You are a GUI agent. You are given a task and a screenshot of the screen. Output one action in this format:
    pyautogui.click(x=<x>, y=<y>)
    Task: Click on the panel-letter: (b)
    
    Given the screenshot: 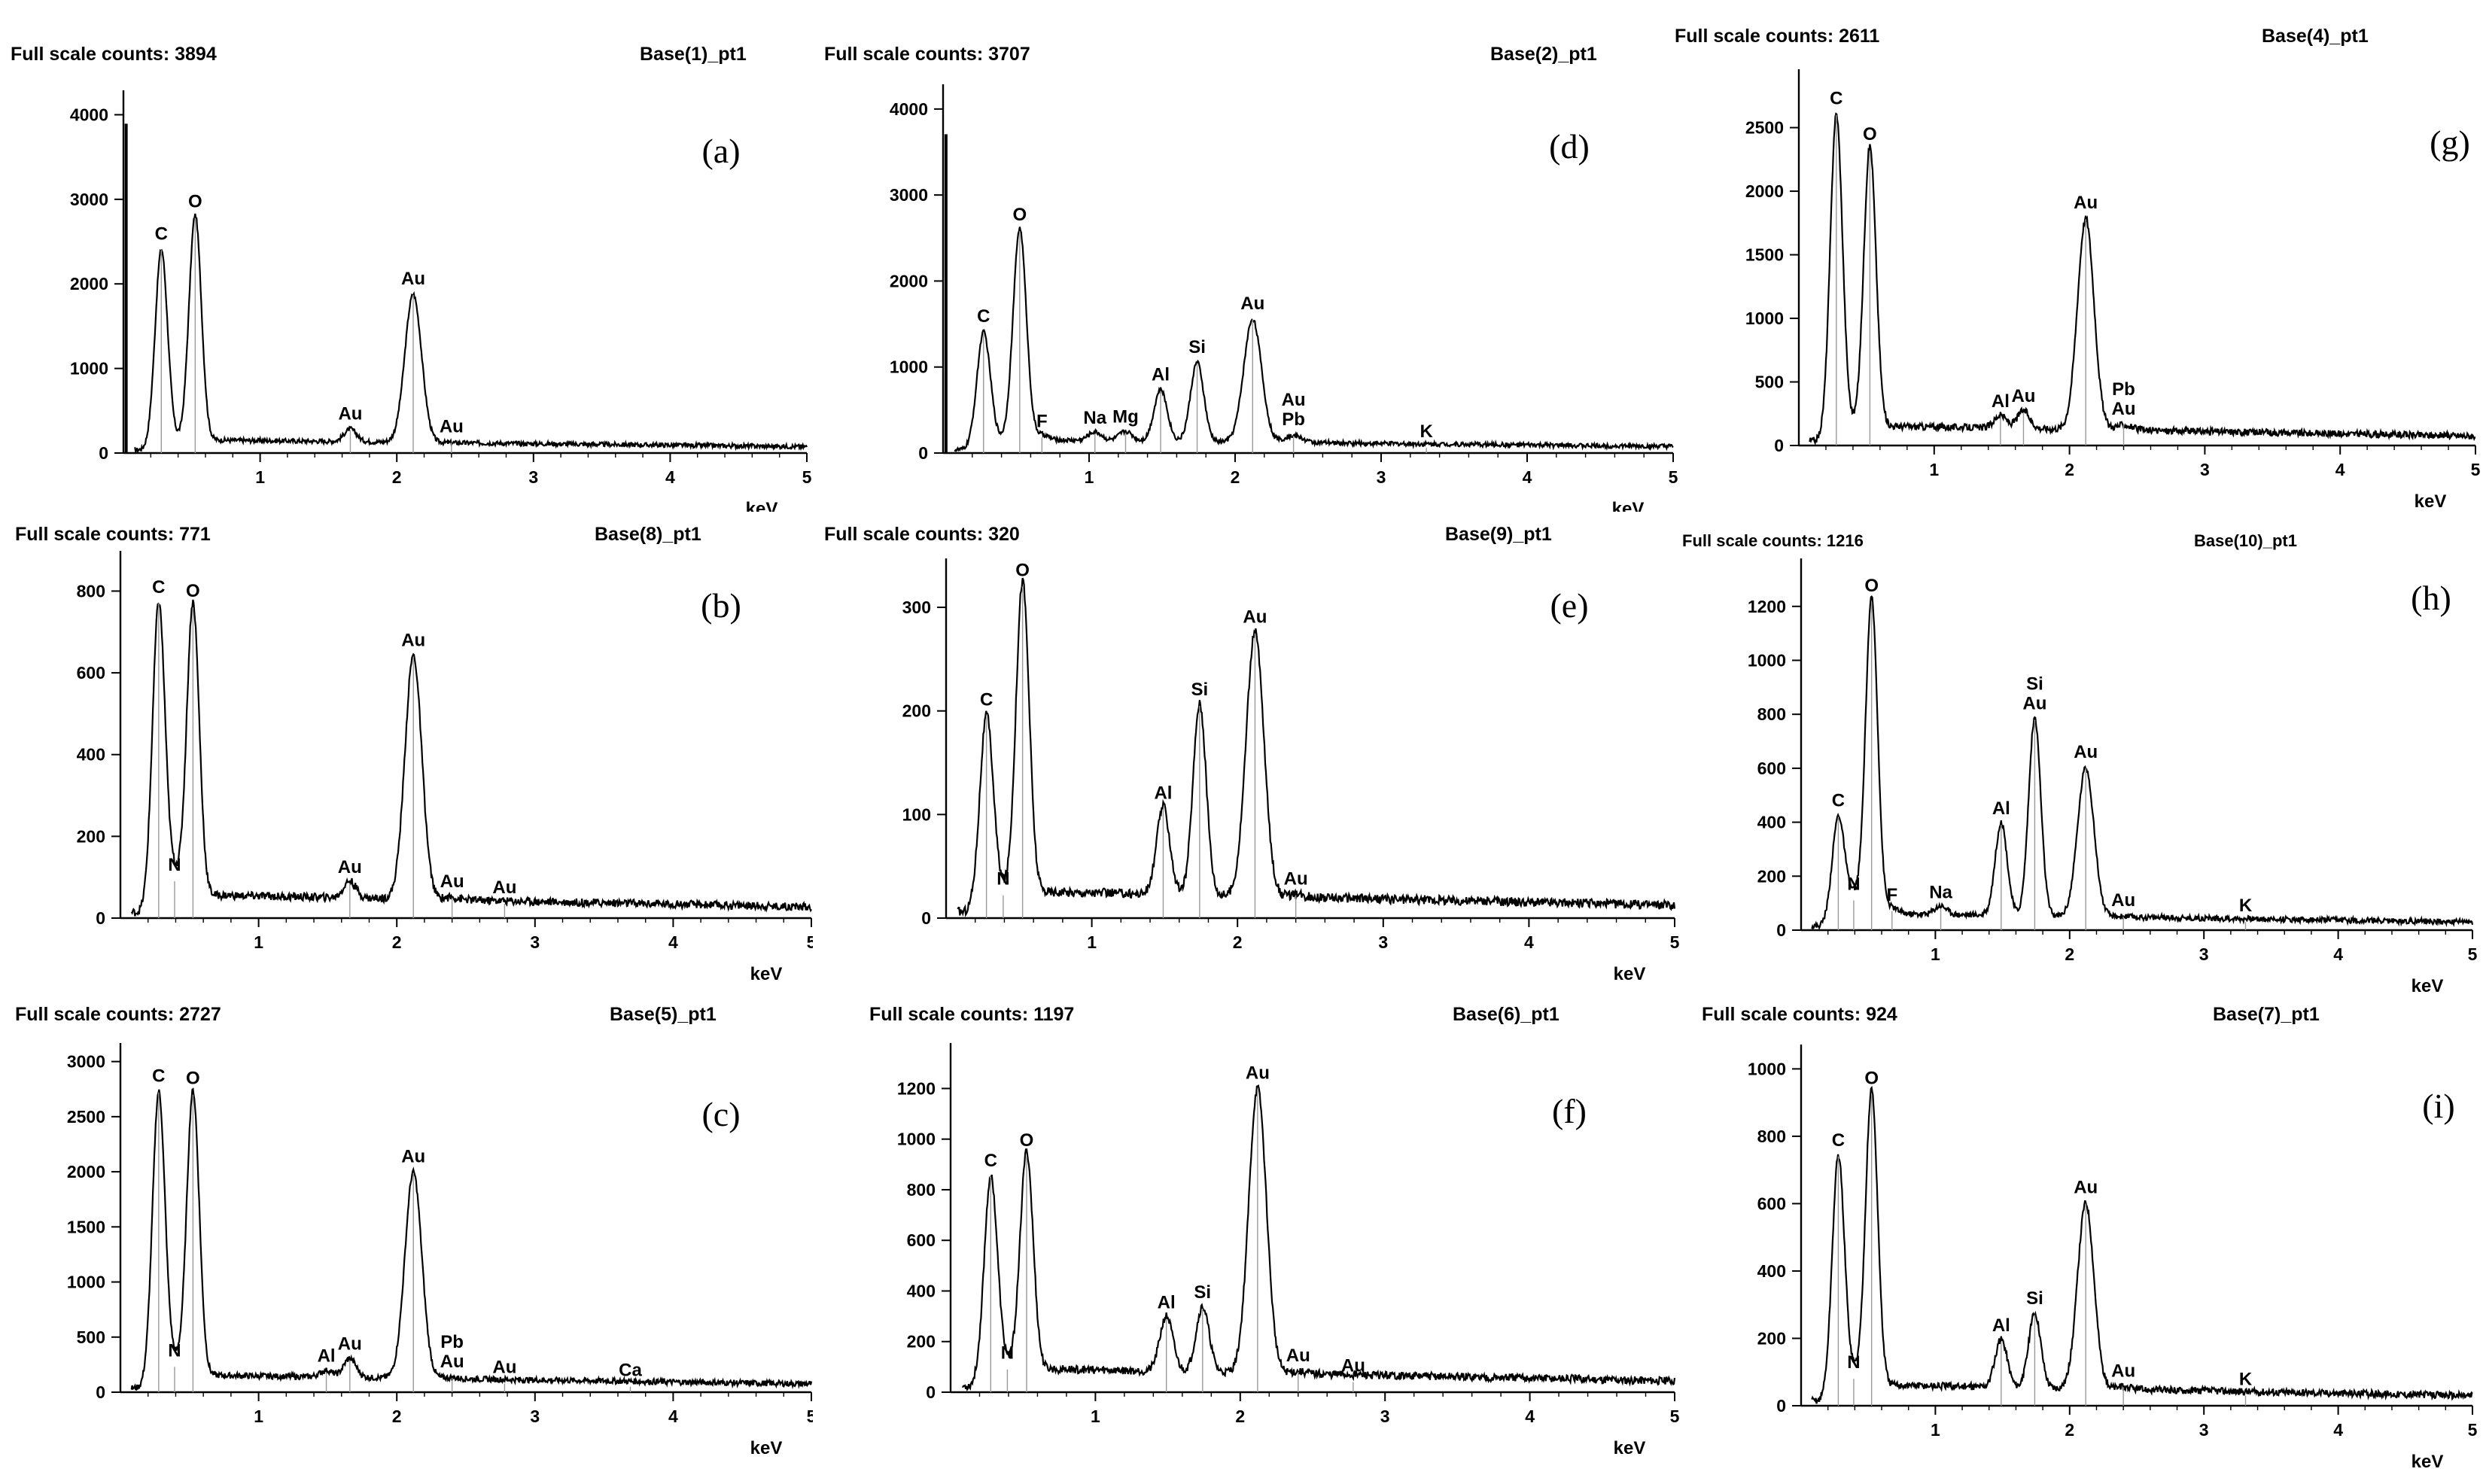 What is the action you would take?
    pyautogui.click(x=721, y=605)
    